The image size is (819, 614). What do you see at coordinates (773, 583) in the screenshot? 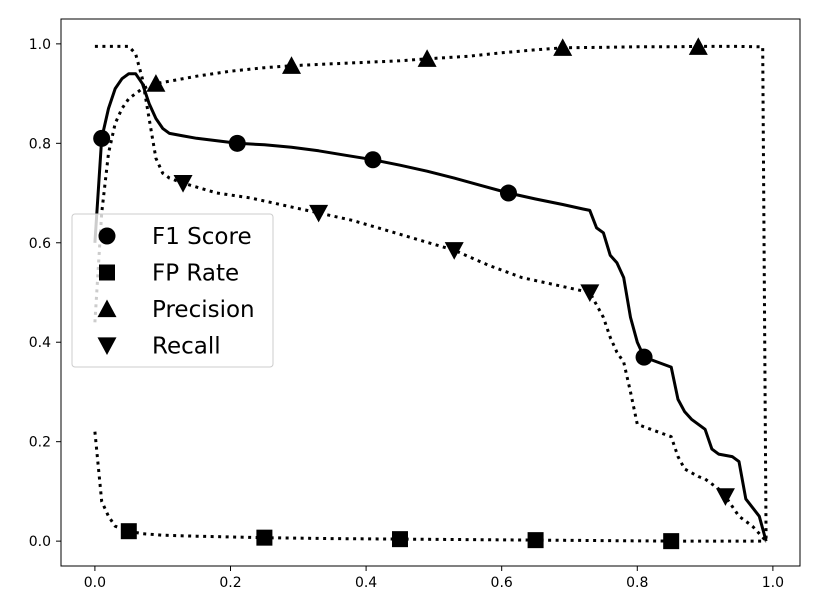
I see `x-tick-label: 1.0` at bounding box center [773, 583].